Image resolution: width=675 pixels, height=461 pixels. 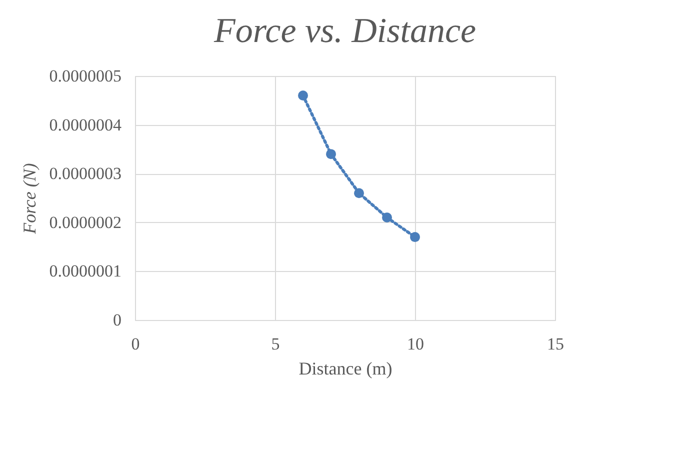 What do you see at coordinates (275, 344) in the screenshot?
I see `x-tick-label: 5` at bounding box center [275, 344].